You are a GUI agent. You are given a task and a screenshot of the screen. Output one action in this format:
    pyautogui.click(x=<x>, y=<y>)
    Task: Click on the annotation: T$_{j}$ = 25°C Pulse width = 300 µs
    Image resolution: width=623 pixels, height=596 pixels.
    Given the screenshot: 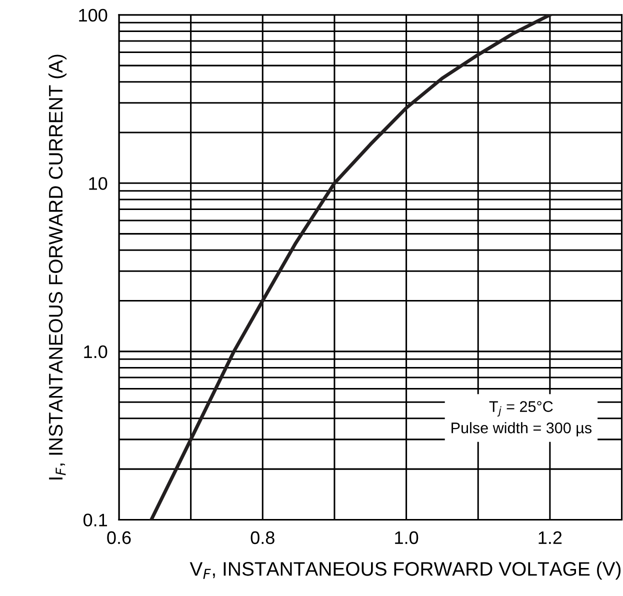 What is the action you would take?
    pyautogui.click(x=522, y=418)
    